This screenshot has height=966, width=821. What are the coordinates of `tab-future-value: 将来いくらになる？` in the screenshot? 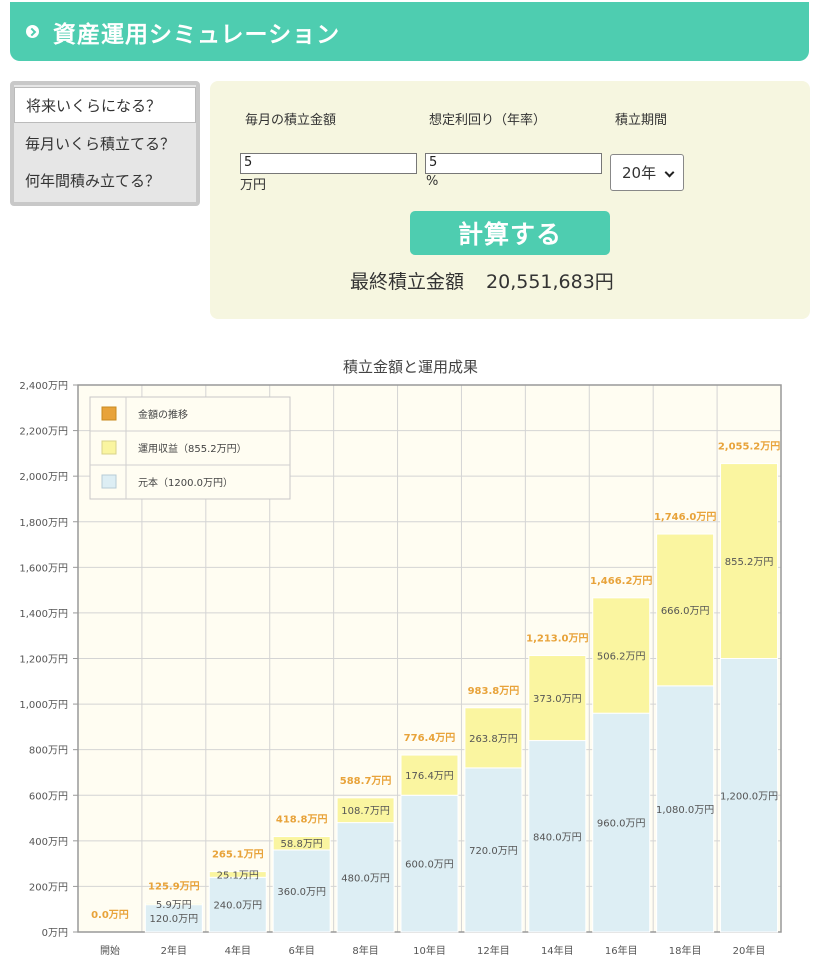 It's located at (105, 105).